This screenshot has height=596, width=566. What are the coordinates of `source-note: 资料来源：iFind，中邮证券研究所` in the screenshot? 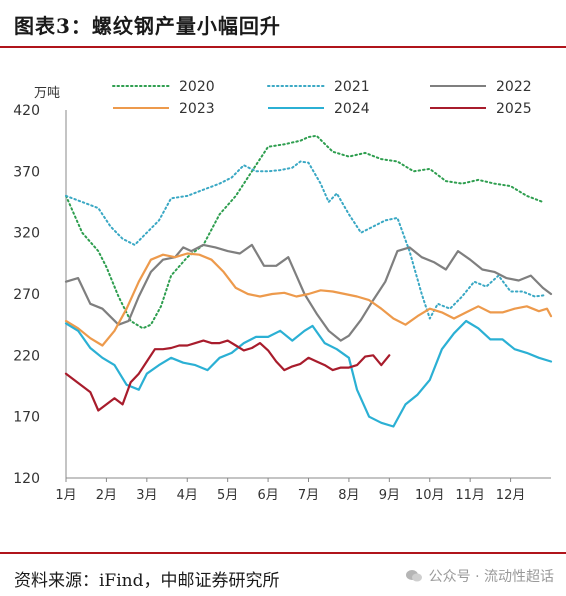 It's located at (147, 581).